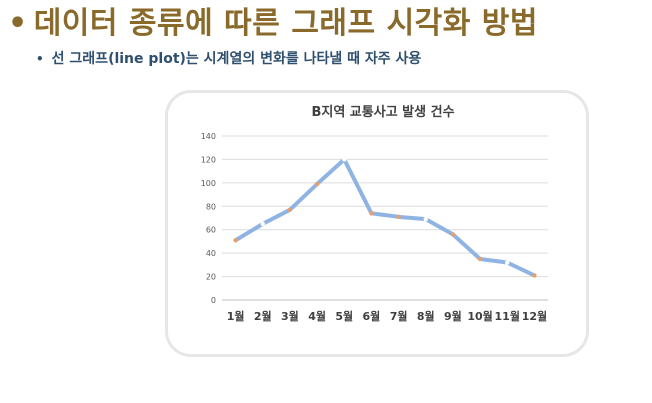 Image resolution: width=652 pixels, height=403 pixels. What do you see at coordinates (211, 230) in the screenshot?
I see `y-tick-label: 60` at bounding box center [211, 230].